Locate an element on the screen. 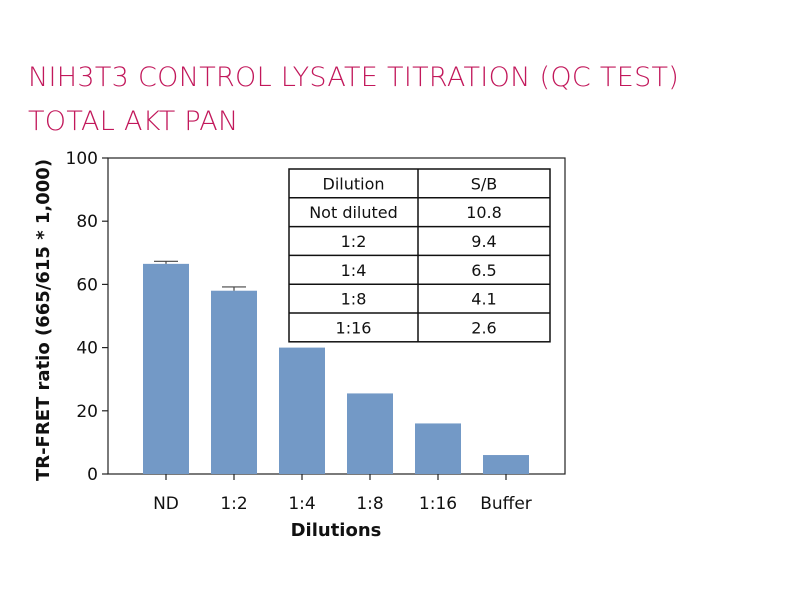 The image size is (800, 600). table-cell-dilution: Not diluted is located at coordinates (353, 212).